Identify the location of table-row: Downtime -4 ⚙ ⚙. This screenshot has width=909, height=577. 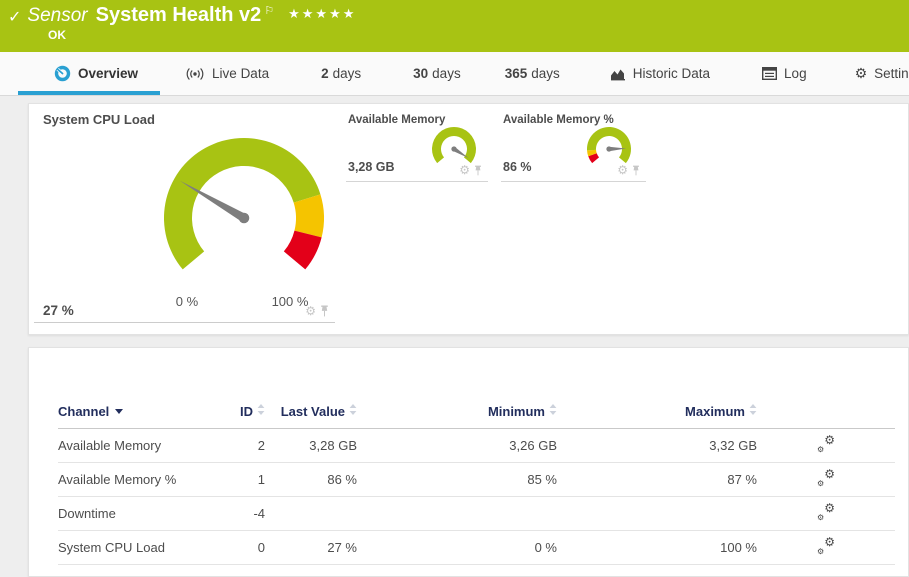
(476, 513).